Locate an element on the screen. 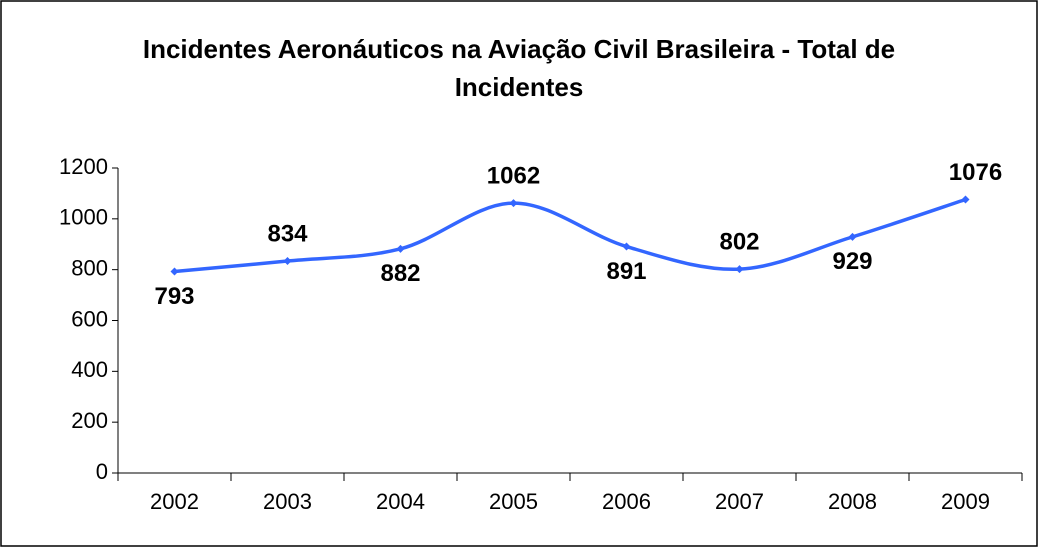 The height and width of the screenshot is (547, 1038). y-tick-label: 400 is located at coordinates (89, 369).